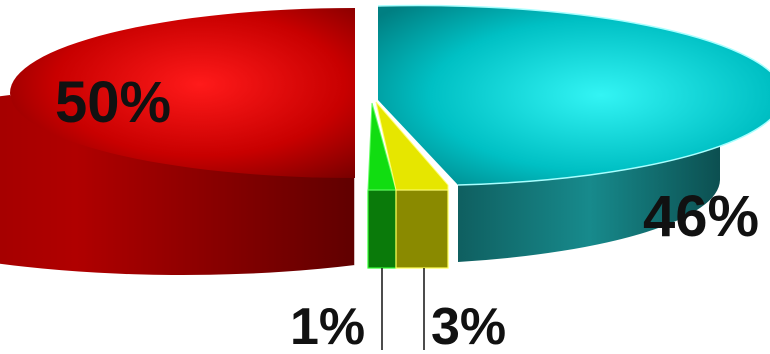 The image size is (770, 354). What do you see at coordinates (327, 326) in the screenshot?
I see `slice-label-1: 1%` at bounding box center [327, 326].